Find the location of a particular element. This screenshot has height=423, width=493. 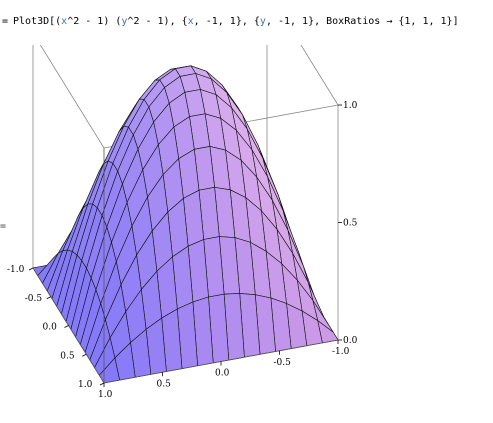

code-var-y2: y is located at coordinates (262, 21).